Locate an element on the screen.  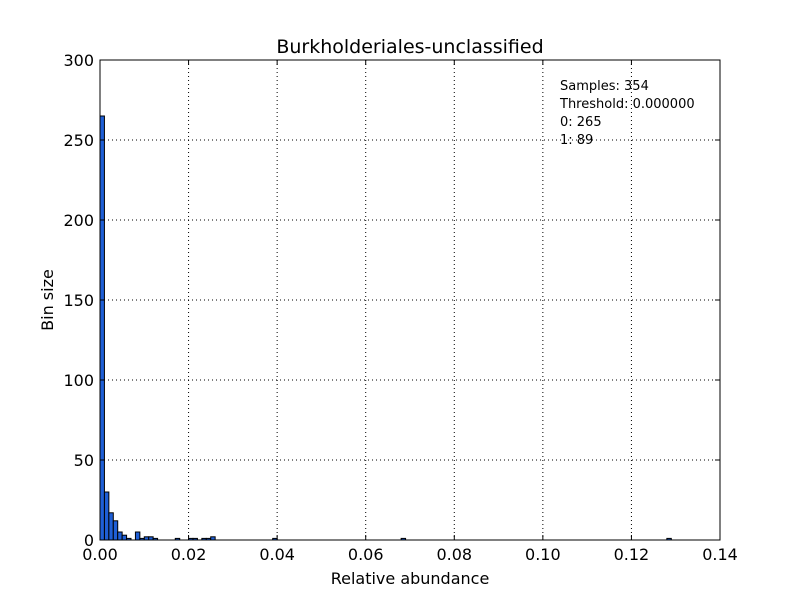
chart-title: Burkholderiales-unclassified is located at coordinates (409, 47).